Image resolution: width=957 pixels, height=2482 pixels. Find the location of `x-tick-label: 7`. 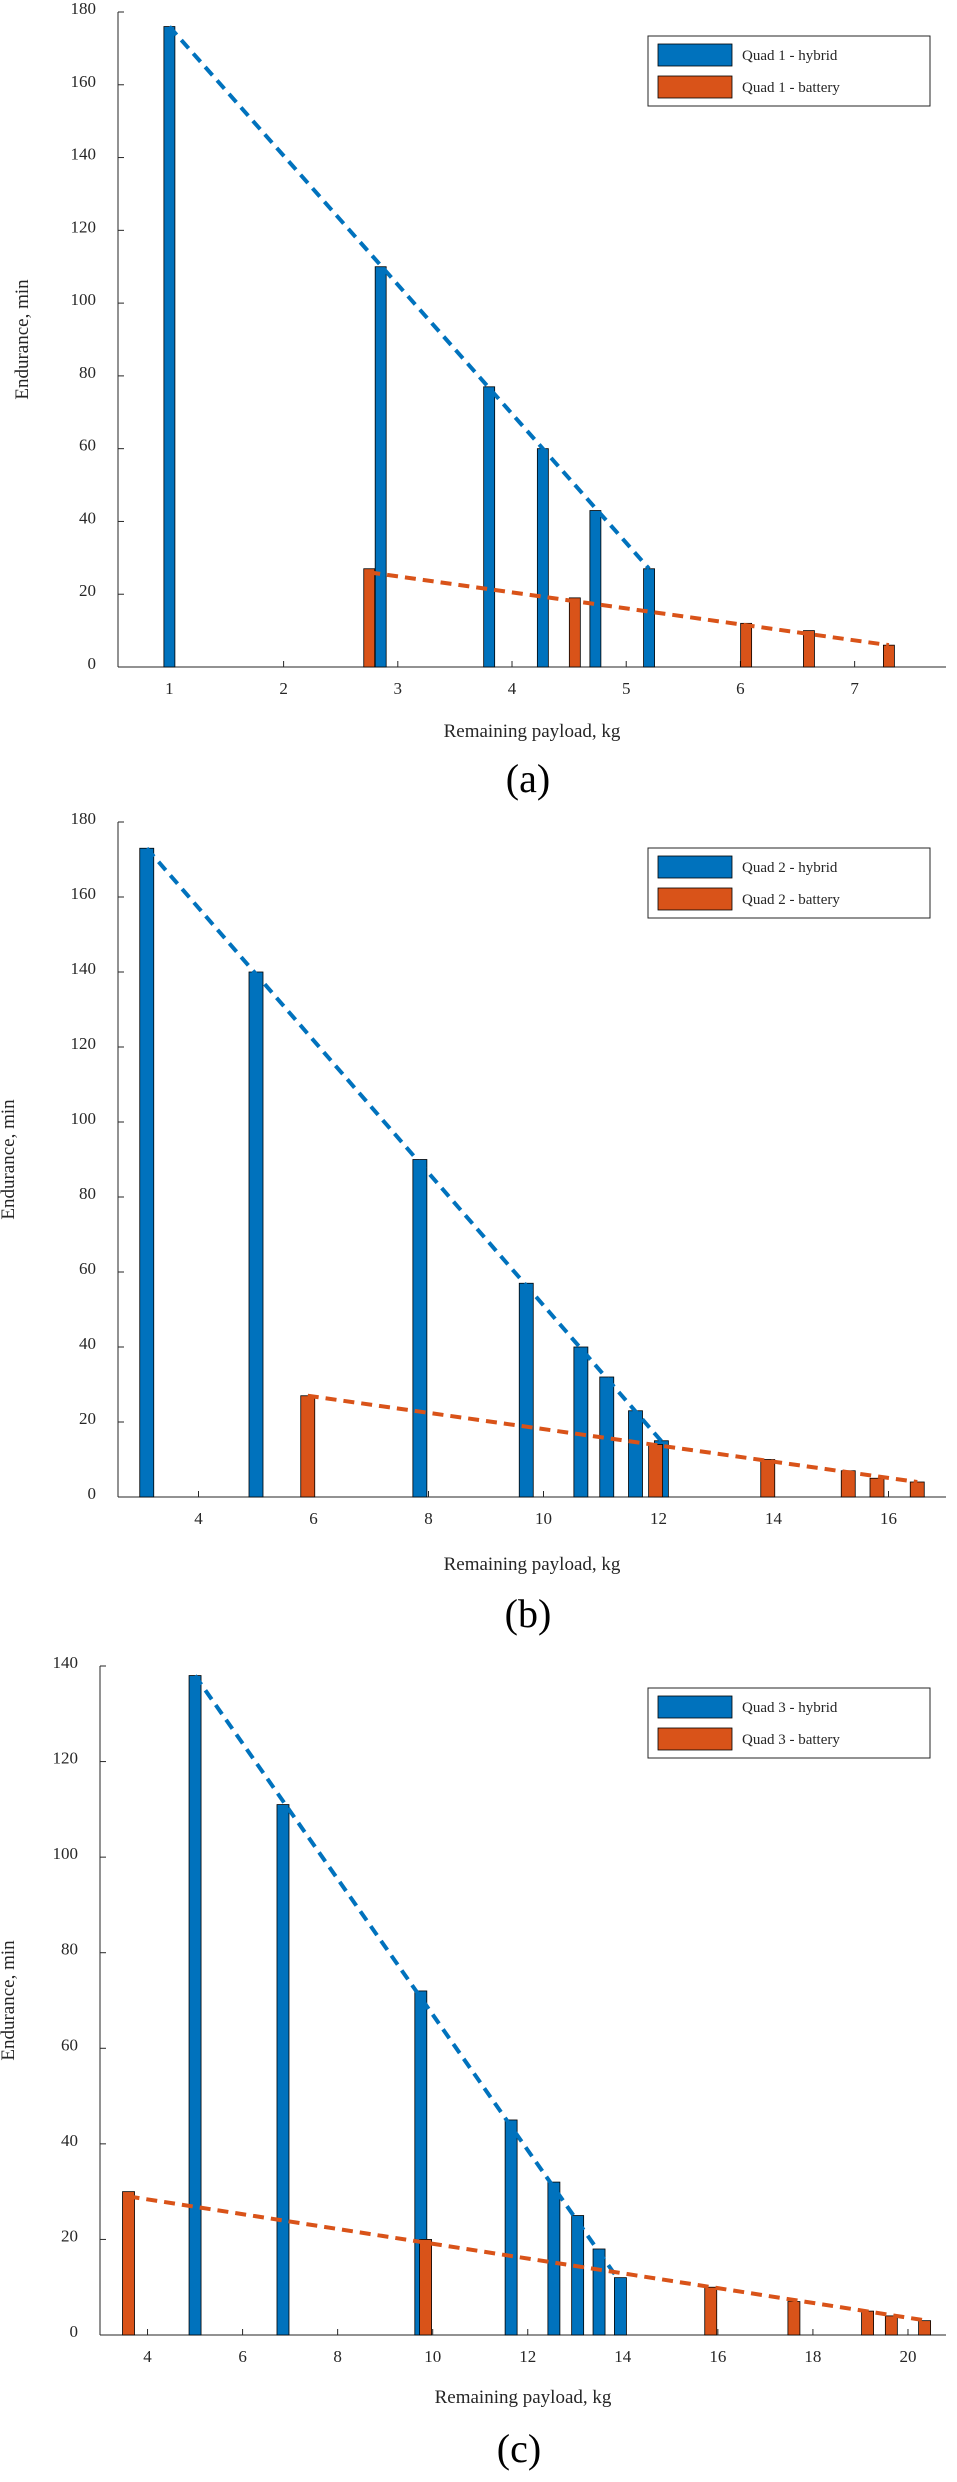

x-tick-label: 7 is located at coordinates (854, 688).